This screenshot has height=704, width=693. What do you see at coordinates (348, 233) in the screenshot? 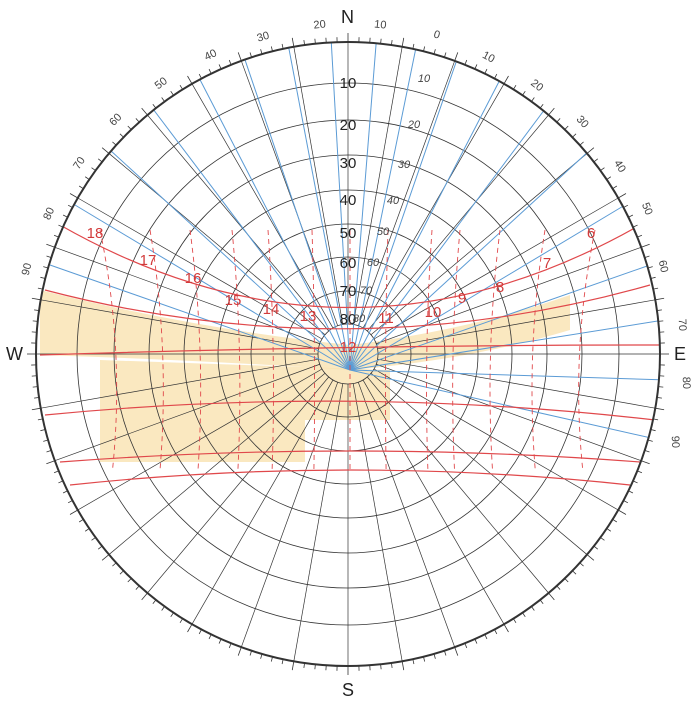
I see `altitude-label-50: 50` at bounding box center [348, 233].